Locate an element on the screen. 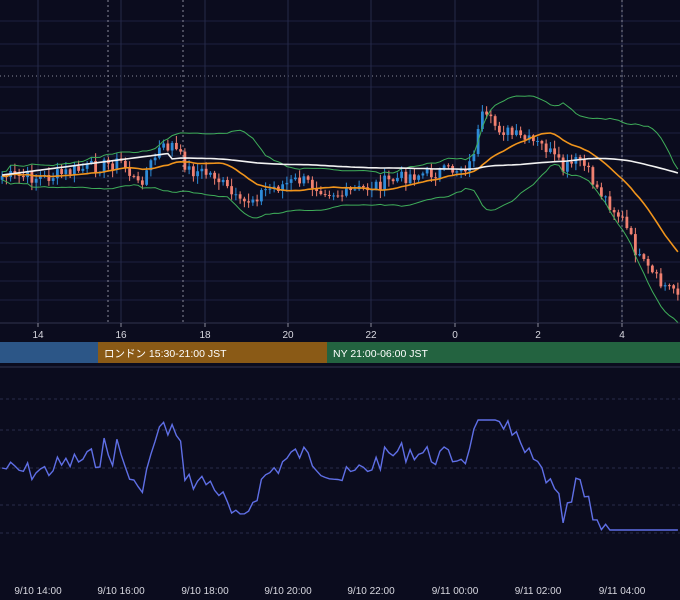  session-label: NY 21:00-06:00 JST is located at coordinates (381, 354).